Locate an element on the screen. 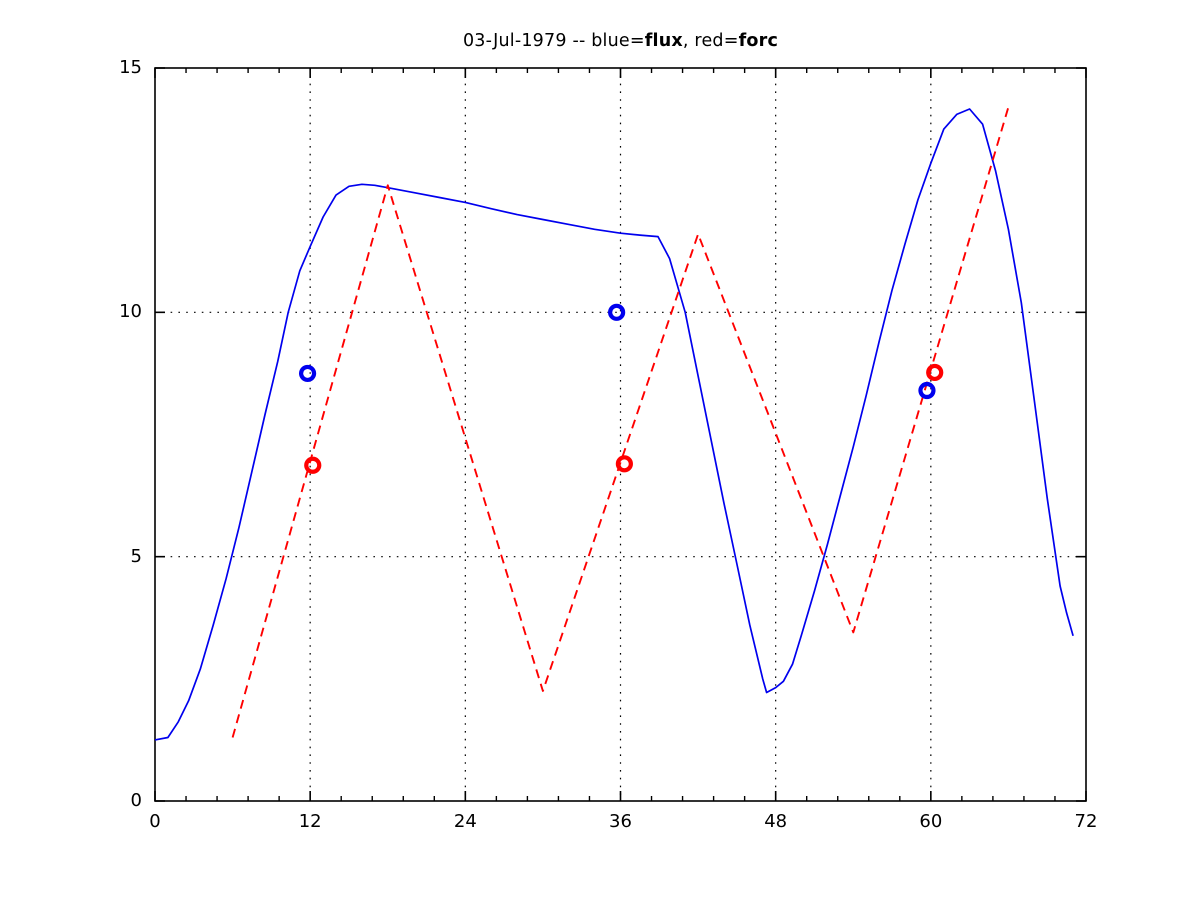 This screenshot has height=900, width=1200. title-flux-label: flux is located at coordinates (663, 41).